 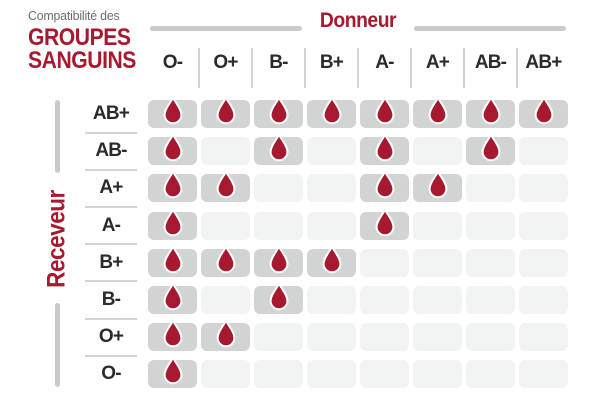 What do you see at coordinates (57, 136) in the screenshot?
I see `receiver-axis-line-top` at bounding box center [57, 136].